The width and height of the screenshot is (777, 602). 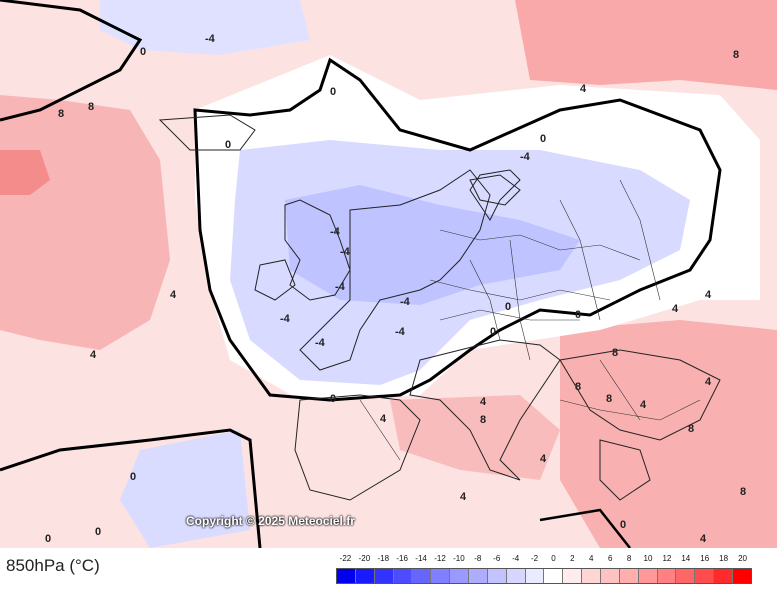 I want to click on cold-zone-south-west, so click(x=185, y=489).